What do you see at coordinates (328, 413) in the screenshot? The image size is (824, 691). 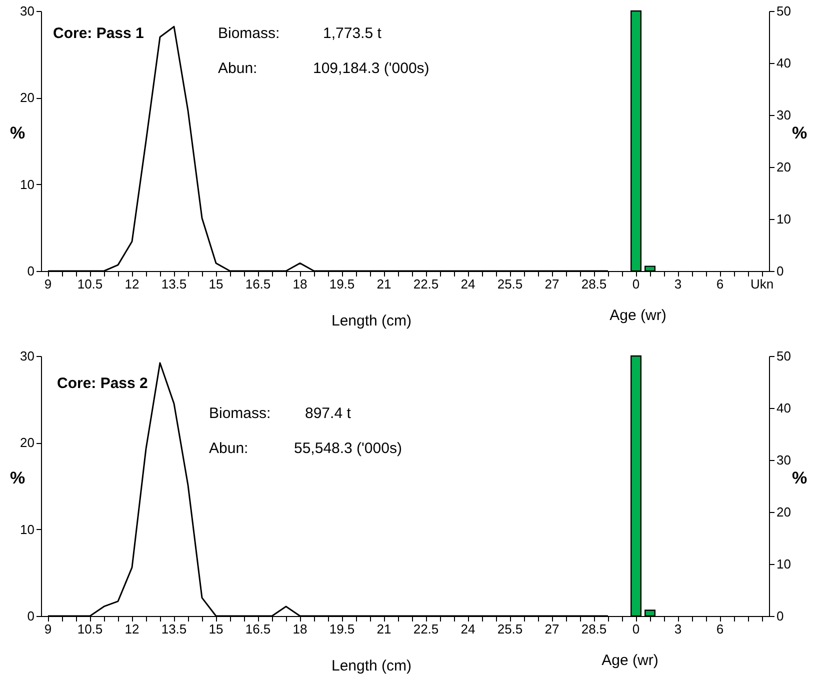 I see `annotation: 897.4 t` at bounding box center [328, 413].